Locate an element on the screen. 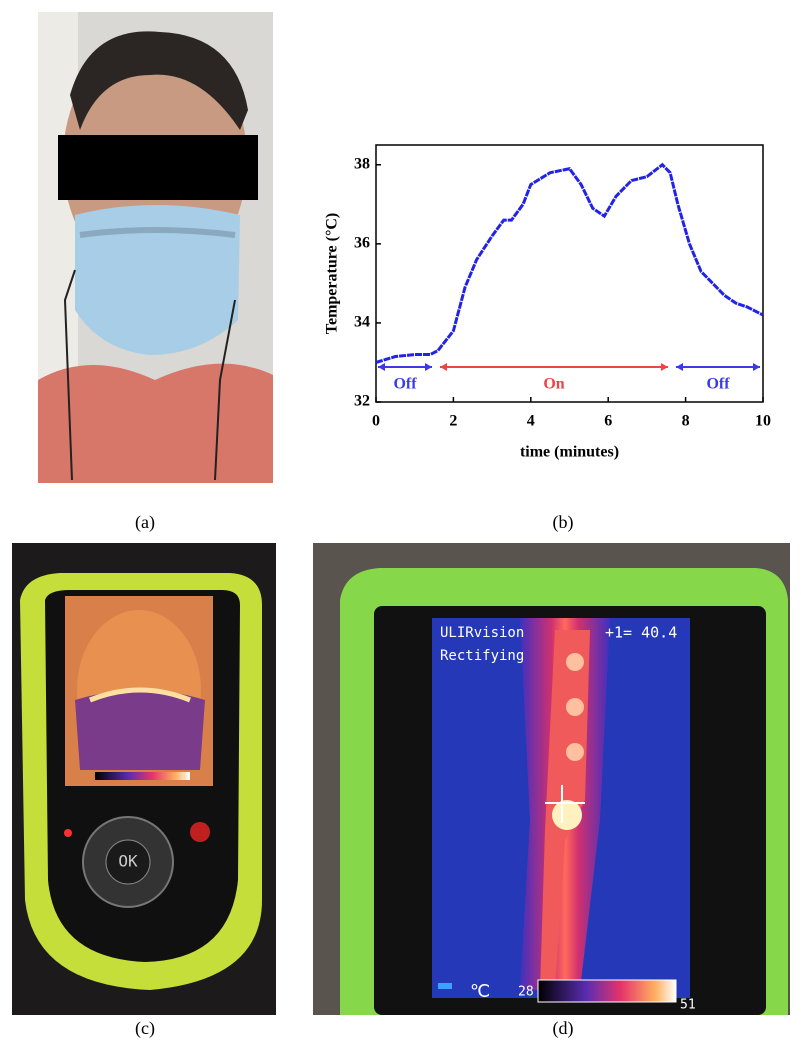  screen-text: +1= 40.4 is located at coordinates (641, 633).